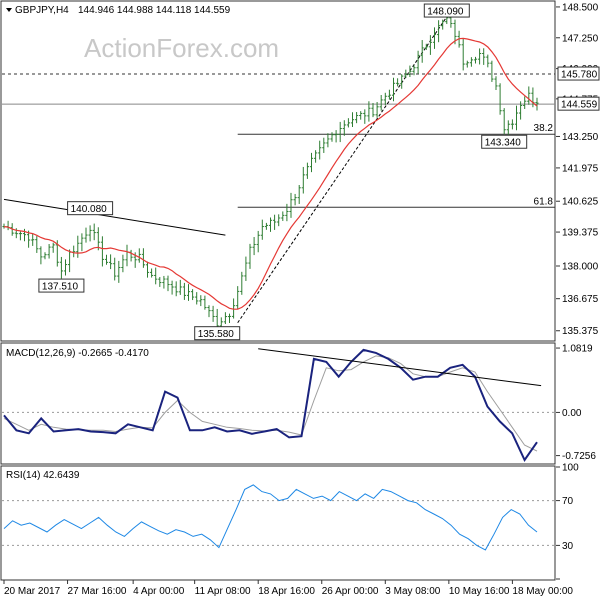  I want to click on fib-level-label: 61.8, so click(544, 201).